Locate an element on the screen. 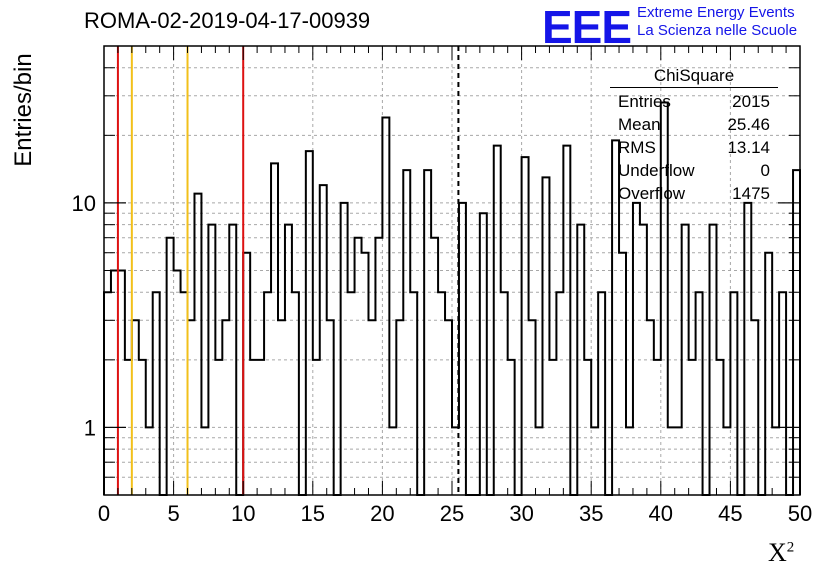 The image size is (836, 572). x-tick-label: 50 is located at coordinates (800, 513).